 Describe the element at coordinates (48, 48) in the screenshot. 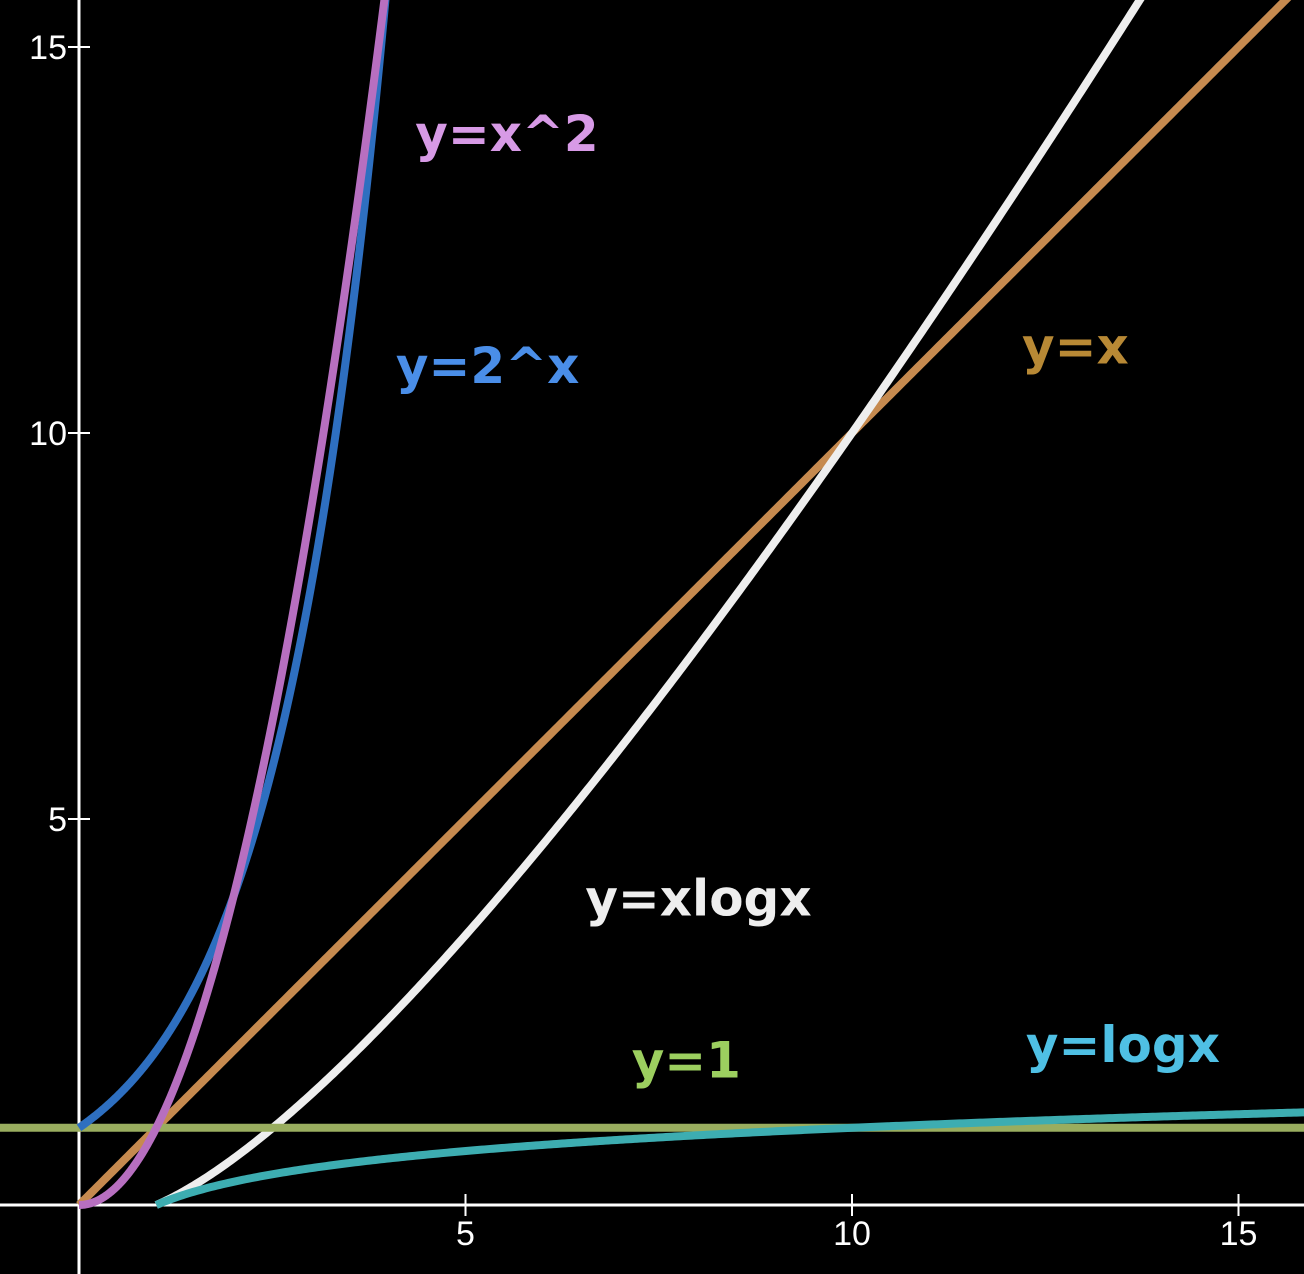

I see `y-tick-label: 15` at that location.